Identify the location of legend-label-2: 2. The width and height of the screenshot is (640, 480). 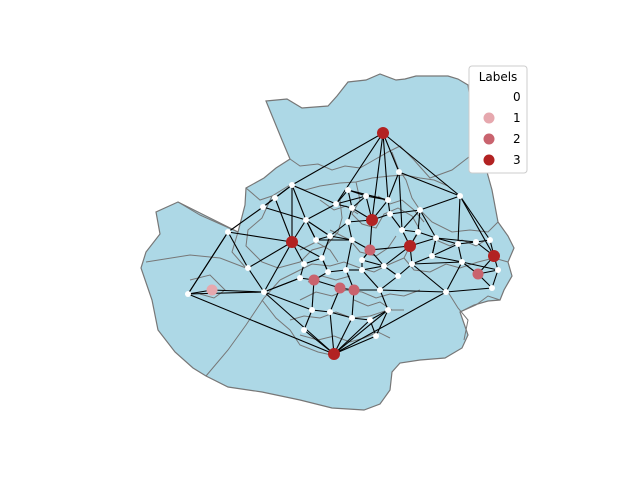
(517, 139).